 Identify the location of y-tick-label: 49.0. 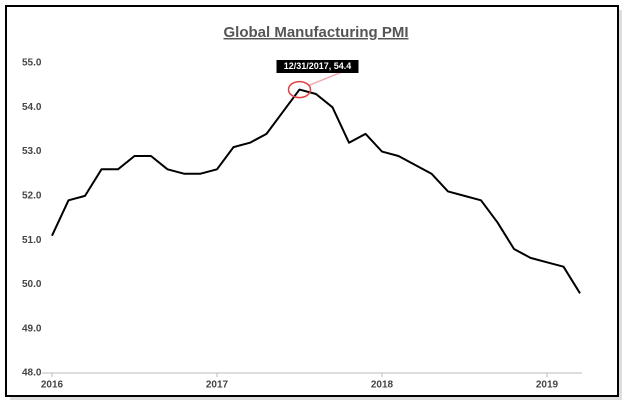
(32, 328).